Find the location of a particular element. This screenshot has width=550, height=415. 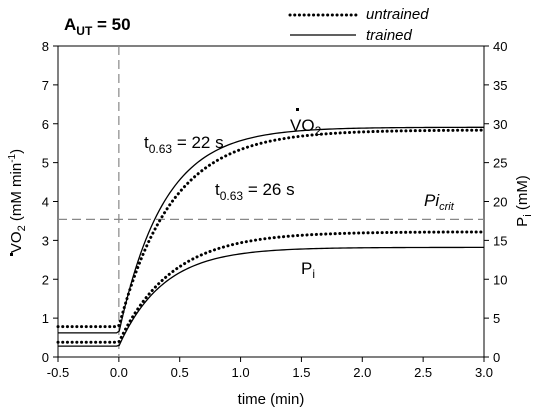

y-right-tick-label: 15 is located at coordinates (500, 240).